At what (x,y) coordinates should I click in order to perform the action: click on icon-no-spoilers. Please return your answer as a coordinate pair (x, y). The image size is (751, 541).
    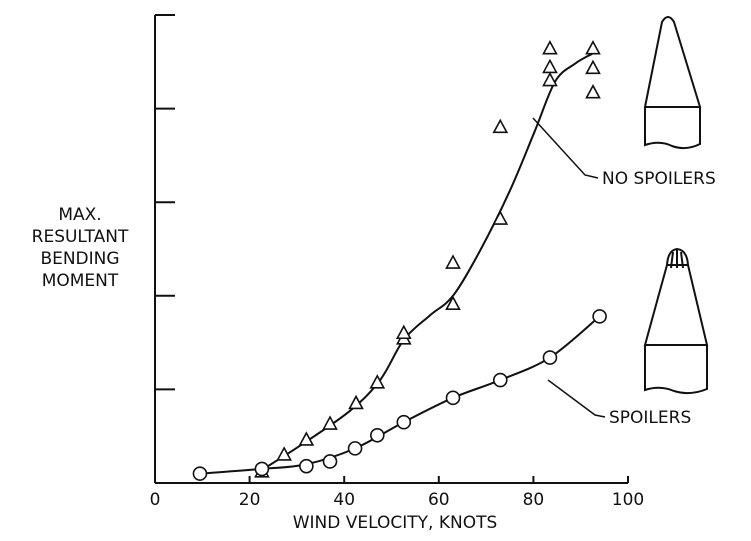
    Looking at the image, I should click on (672, 83).